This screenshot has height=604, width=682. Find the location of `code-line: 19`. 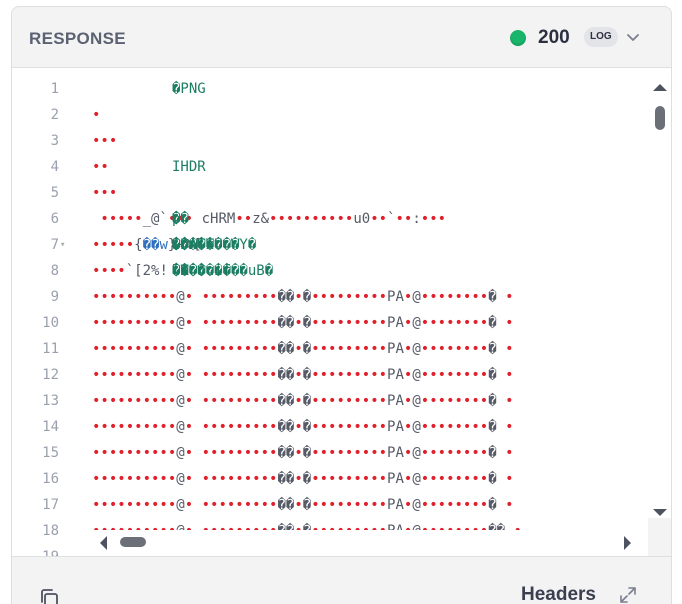

code-line: 19 is located at coordinates (330, 550).